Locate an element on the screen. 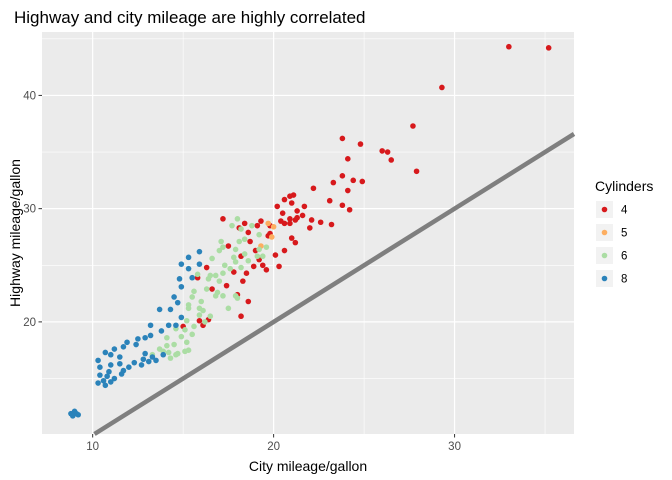  y-tick-label: 30 is located at coordinates (29, 210).